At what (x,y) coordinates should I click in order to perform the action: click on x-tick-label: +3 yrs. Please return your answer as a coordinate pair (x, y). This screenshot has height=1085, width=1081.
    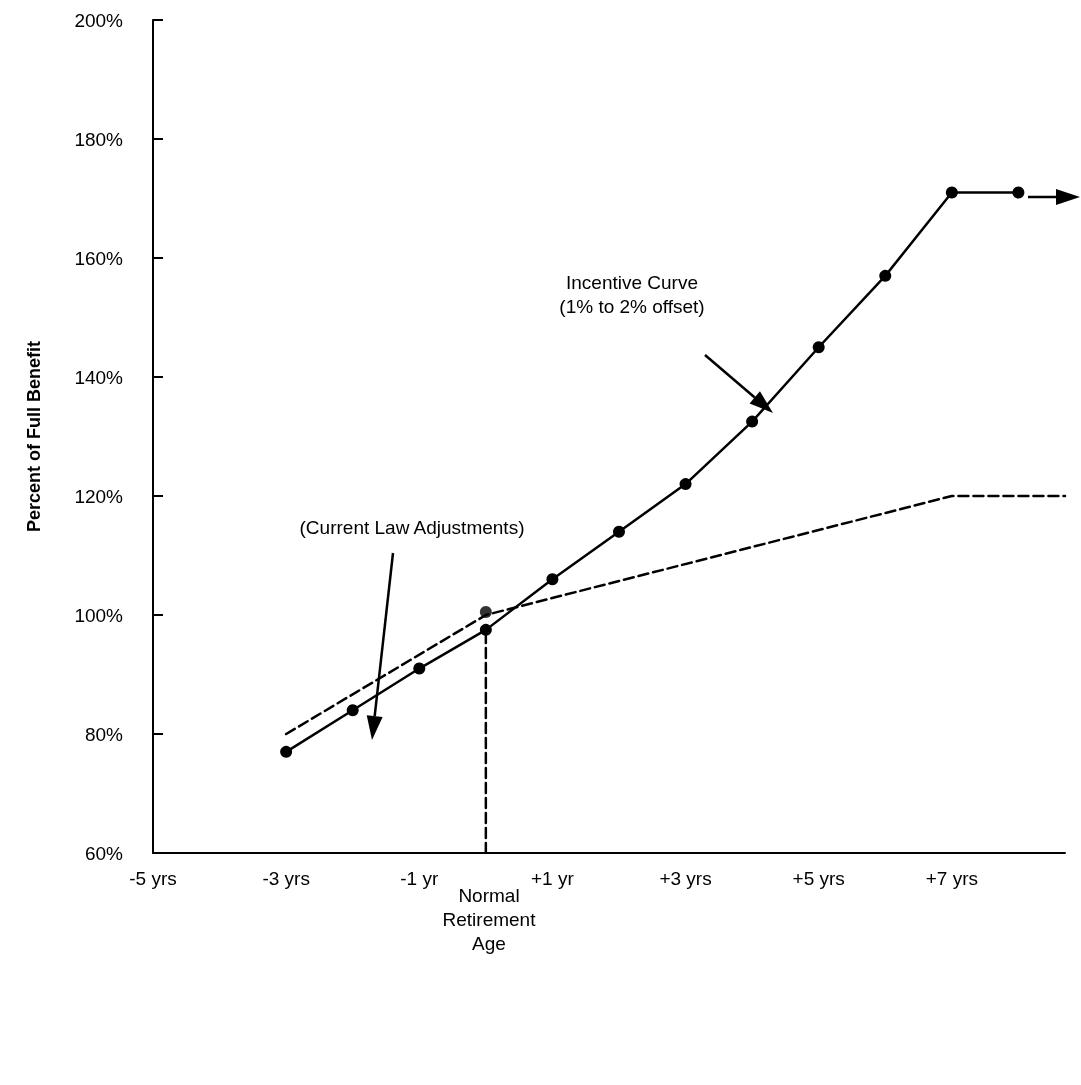
    Looking at the image, I should click on (685, 878).